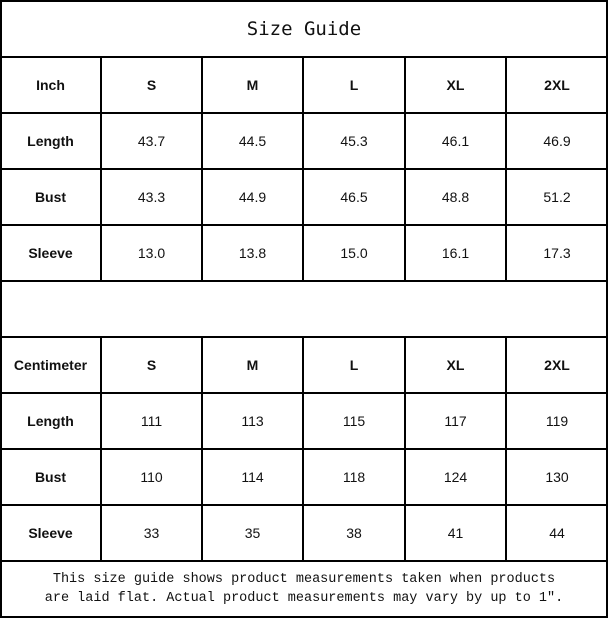 This screenshot has width=608, height=618. I want to click on table-header-row: Centimeter S M L XL 2XL, so click(304, 365).